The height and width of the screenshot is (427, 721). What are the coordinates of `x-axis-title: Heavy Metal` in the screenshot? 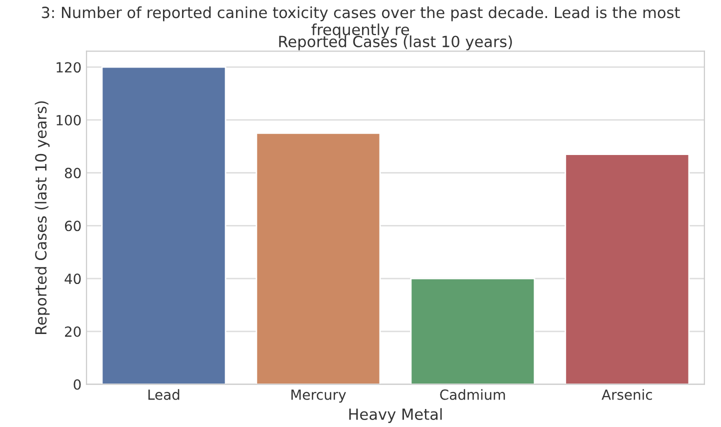 It's located at (395, 415).